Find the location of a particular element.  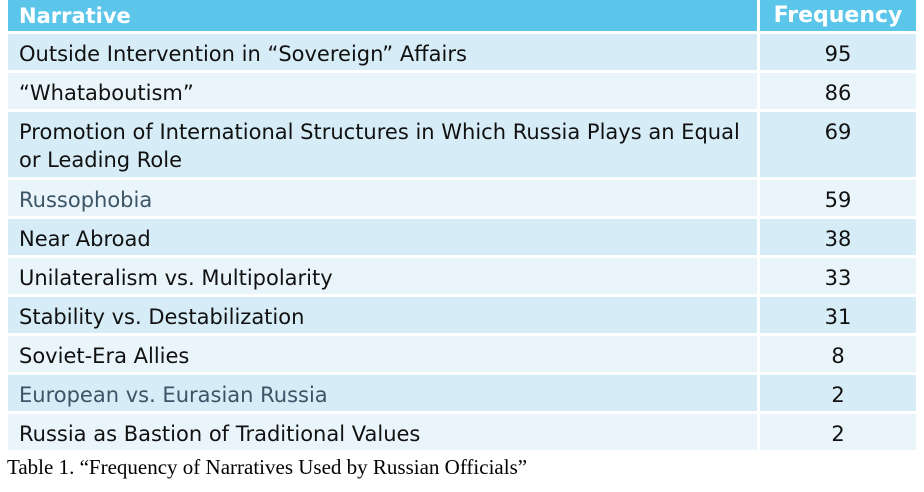

frequency-cell: 95 is located at coordinates (838, 54).